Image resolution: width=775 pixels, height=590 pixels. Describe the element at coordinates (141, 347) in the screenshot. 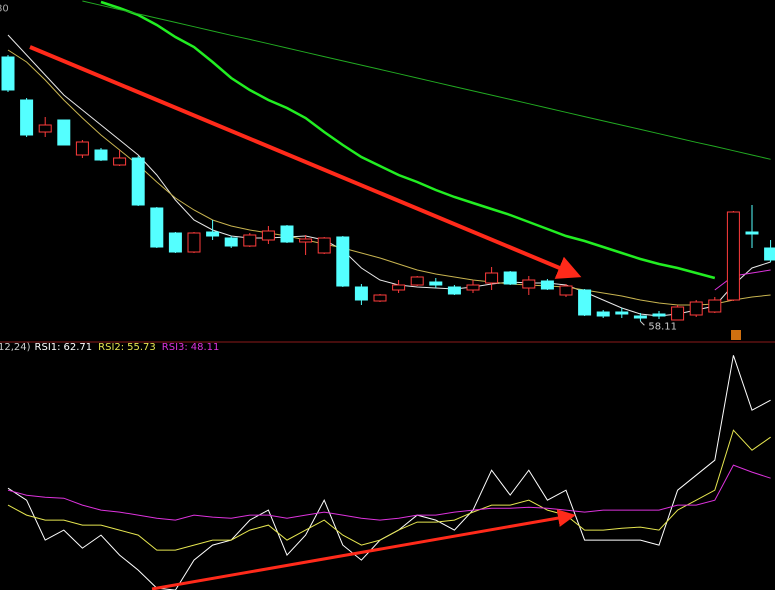

I see `legend-value: 55.73` at that location.